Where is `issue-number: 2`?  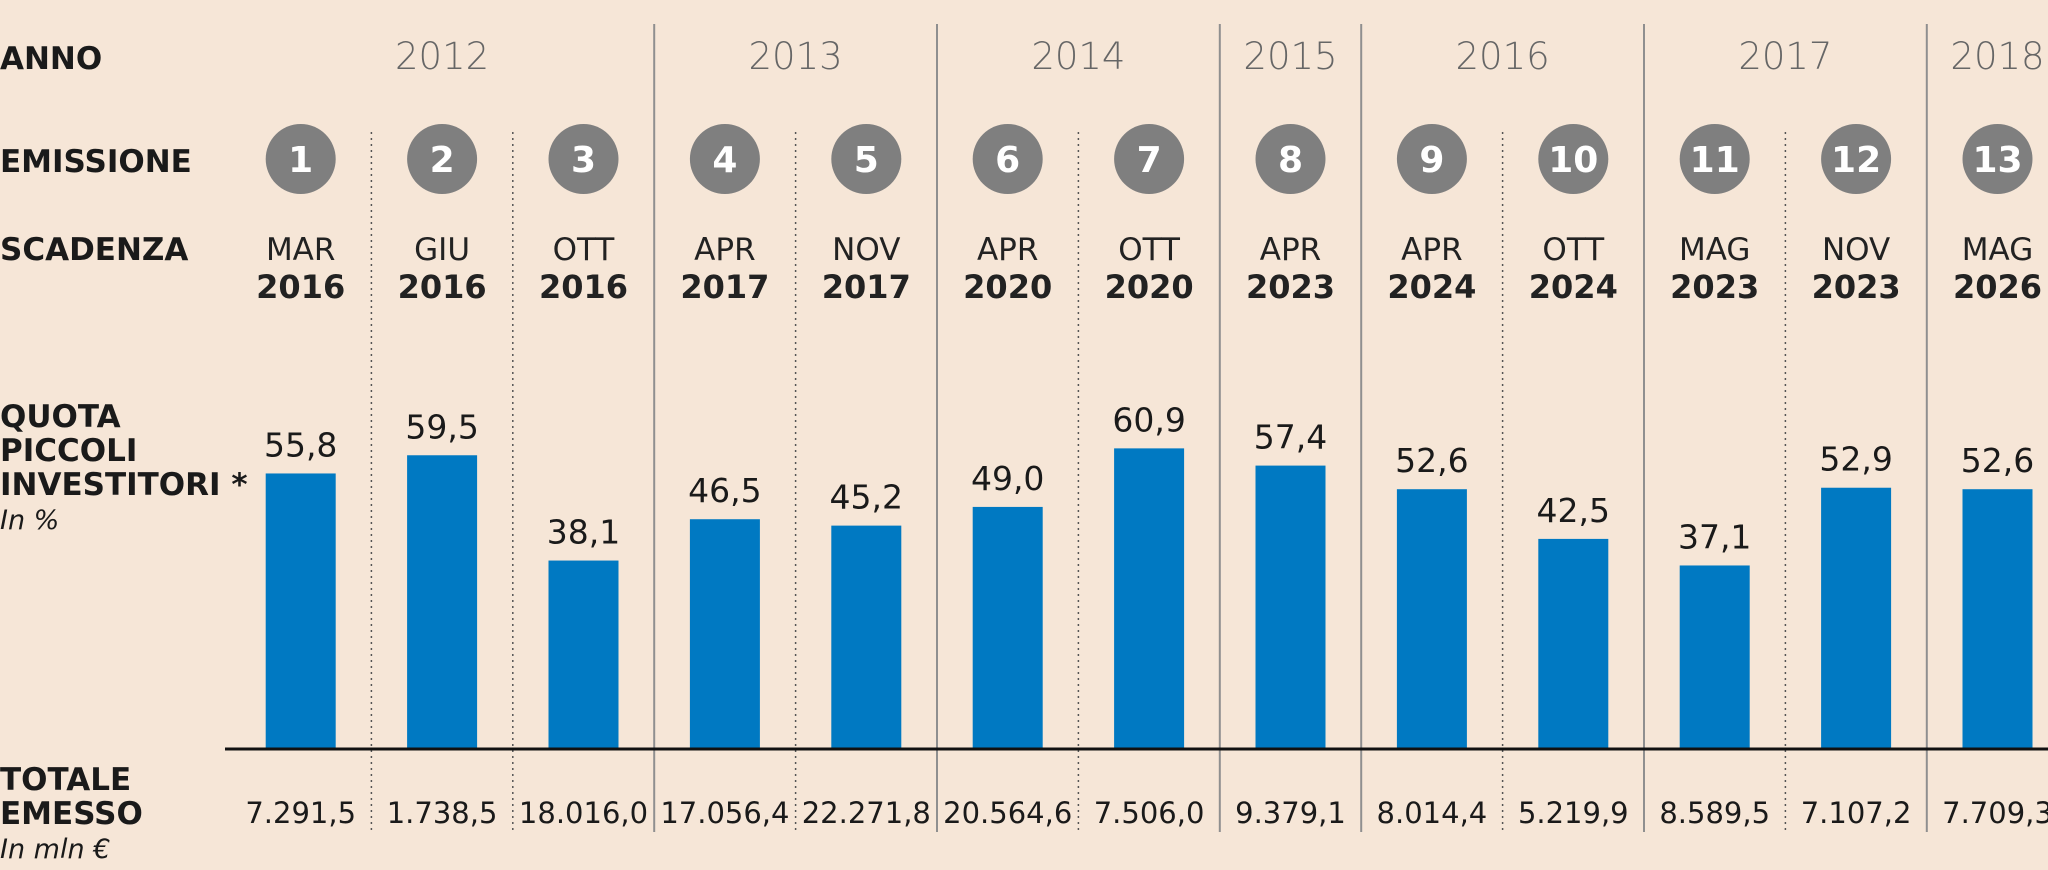
issue-number: 2 is located at coordinates (442, 160).